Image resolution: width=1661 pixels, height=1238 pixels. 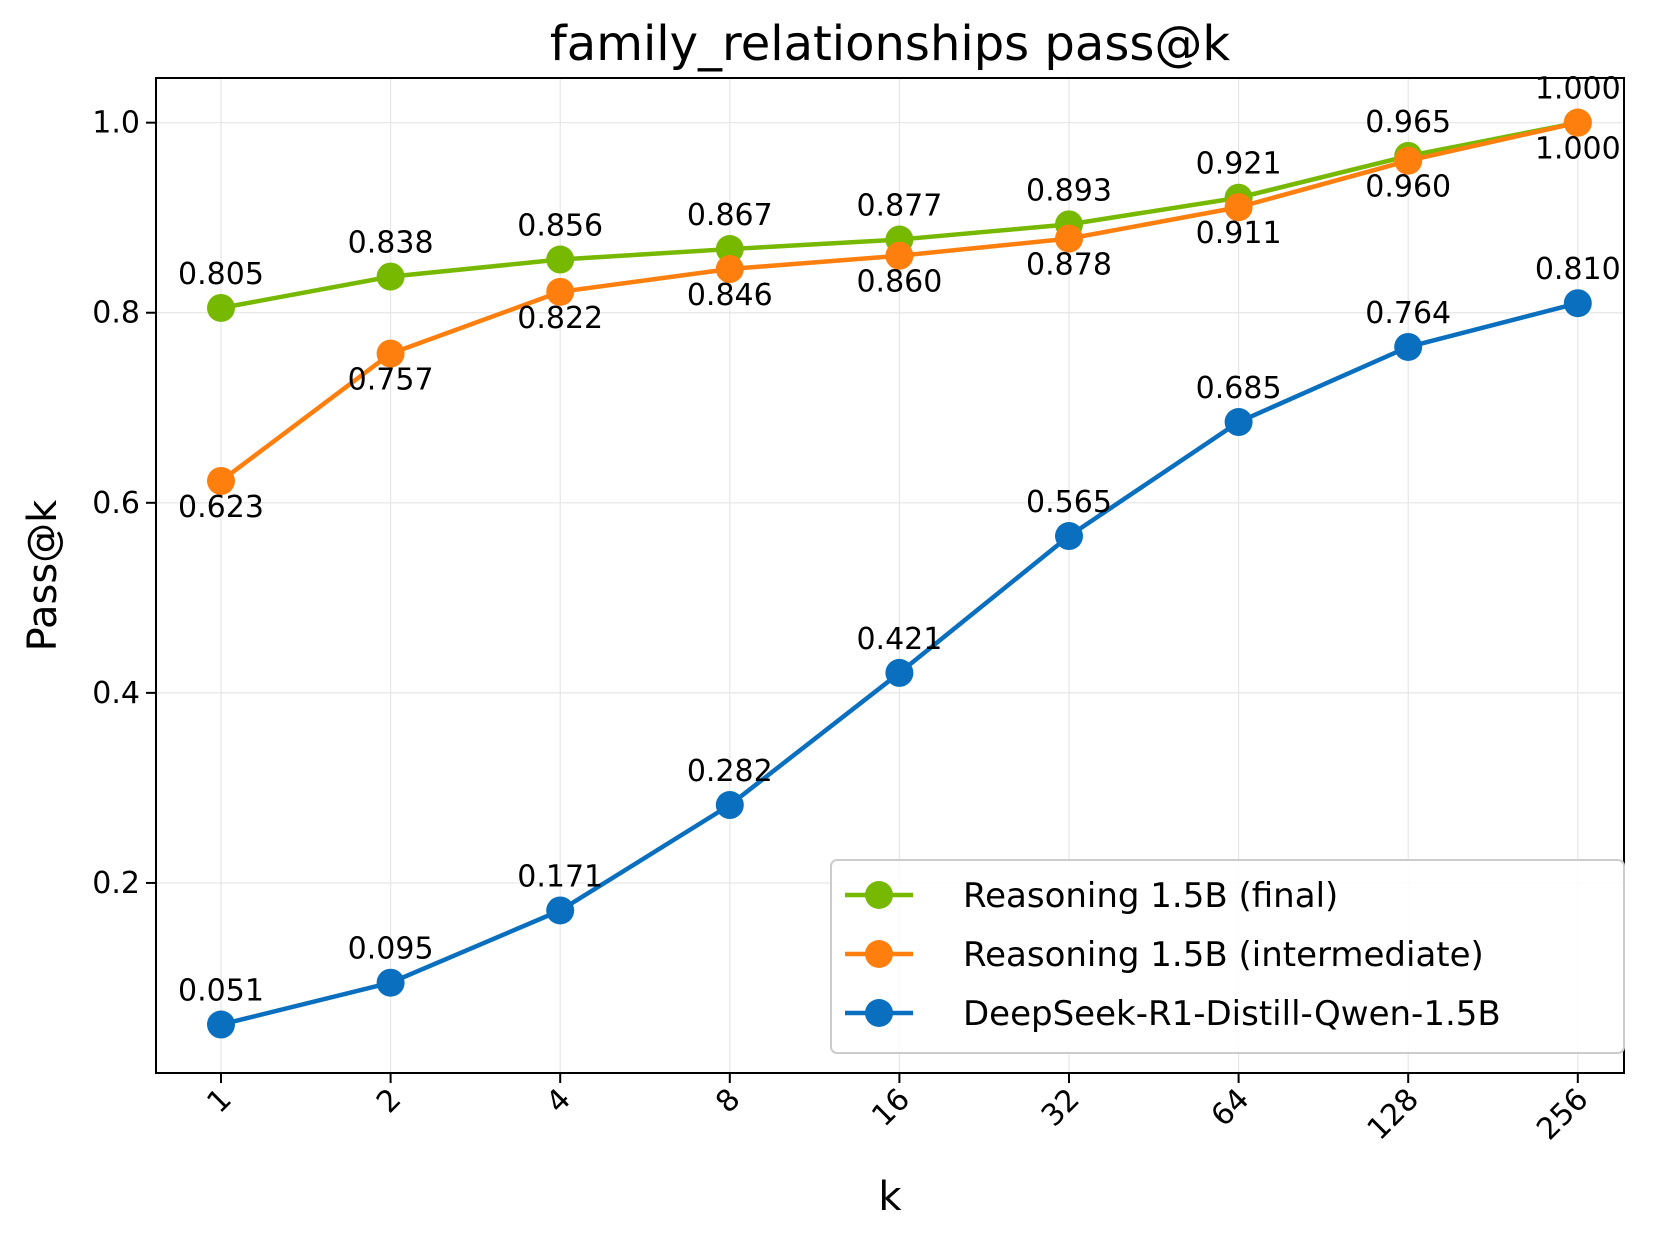 I want to click on y-tick-label: 0.2, so click(x=116, y=883).